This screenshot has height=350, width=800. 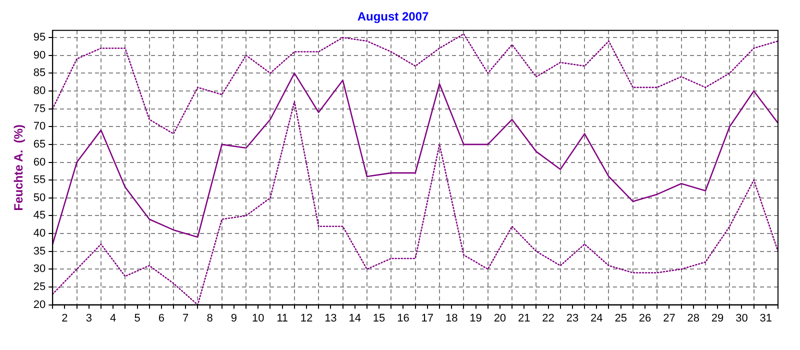 I want to click on x-tick-label: 9, so click(x=234, y=318).